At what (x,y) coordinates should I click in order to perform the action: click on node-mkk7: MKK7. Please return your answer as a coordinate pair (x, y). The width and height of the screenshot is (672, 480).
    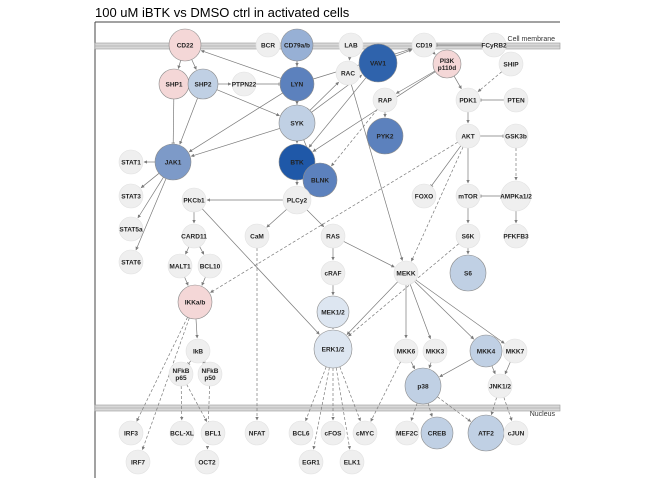
    Looking at the image, I should click on (515, 351).